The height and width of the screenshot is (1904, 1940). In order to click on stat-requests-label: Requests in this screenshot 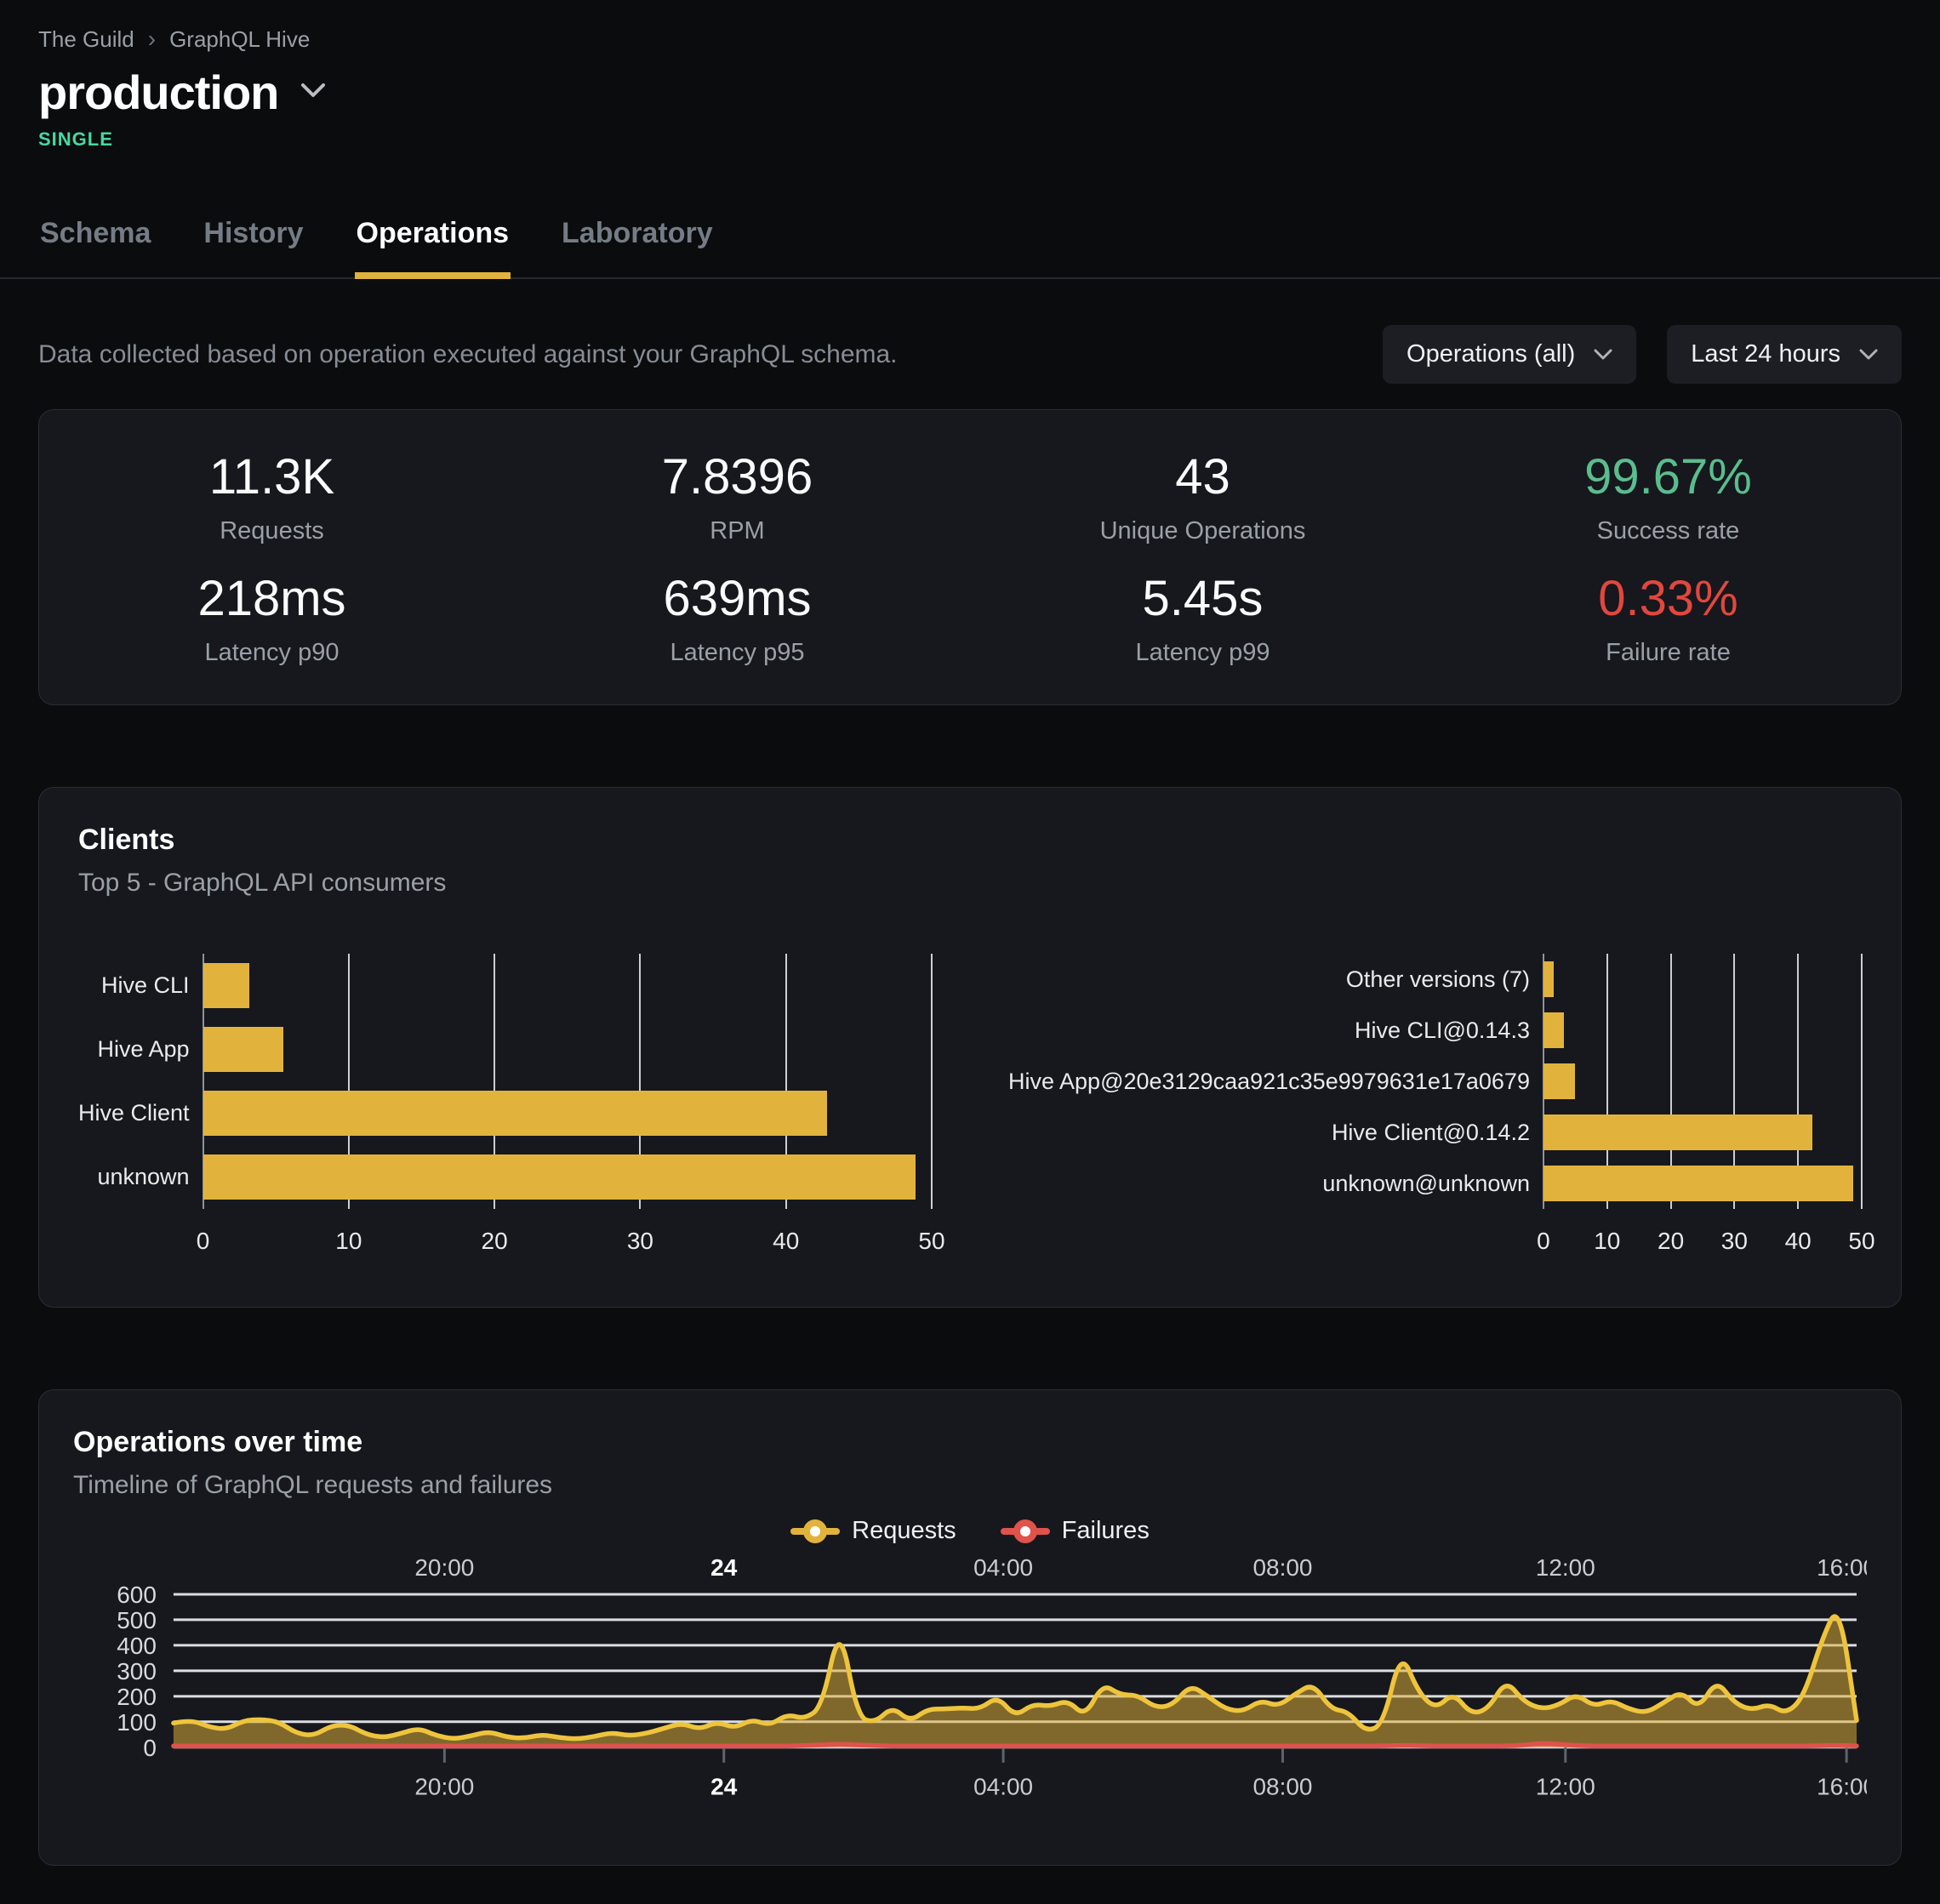, I will do `click(272, 530)`.